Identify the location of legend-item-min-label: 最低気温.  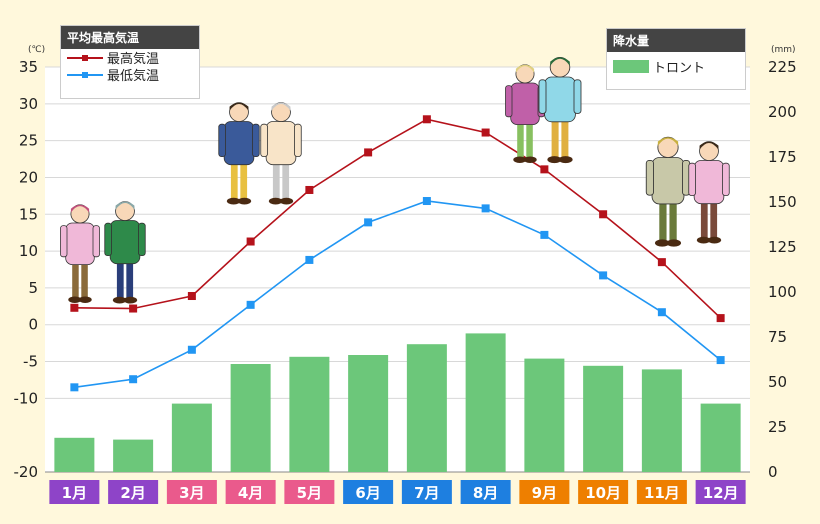
(133, 76).